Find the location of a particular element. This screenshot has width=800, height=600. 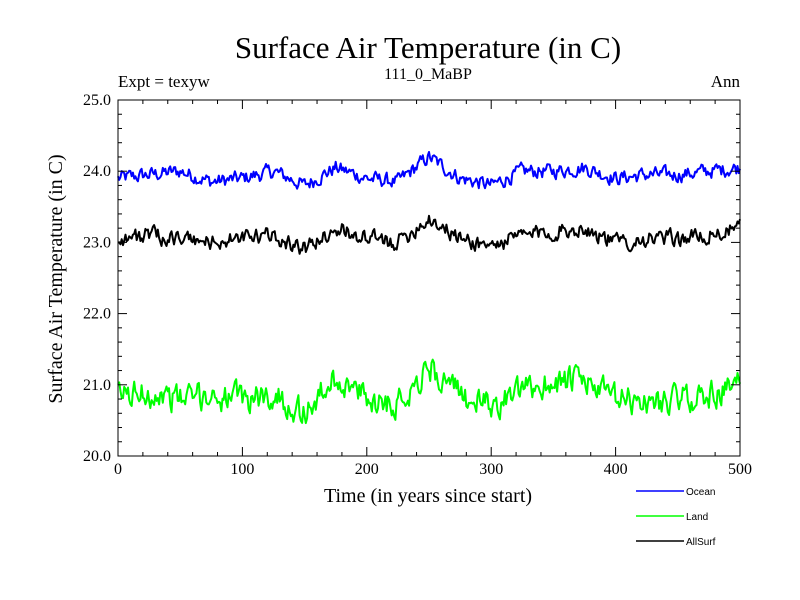

x-tick-label: 100 is located at coordinates (242, 469).